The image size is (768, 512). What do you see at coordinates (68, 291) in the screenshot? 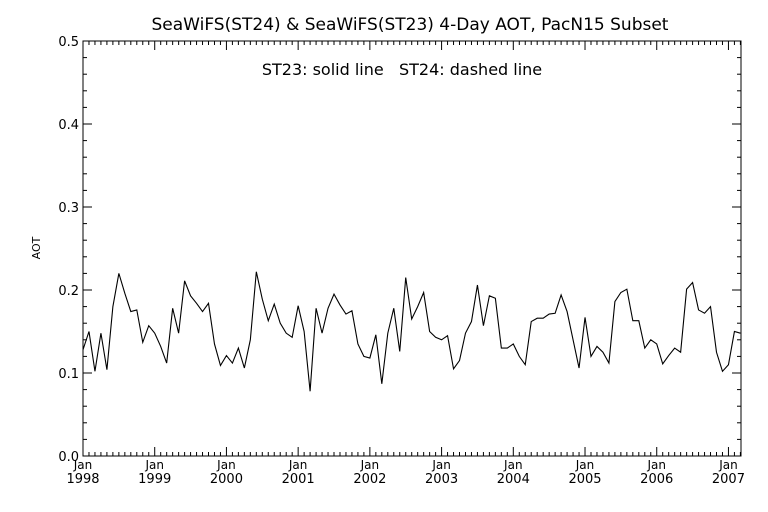
I see `y-tick-label: 0.2` at bounding box center [68, 291].